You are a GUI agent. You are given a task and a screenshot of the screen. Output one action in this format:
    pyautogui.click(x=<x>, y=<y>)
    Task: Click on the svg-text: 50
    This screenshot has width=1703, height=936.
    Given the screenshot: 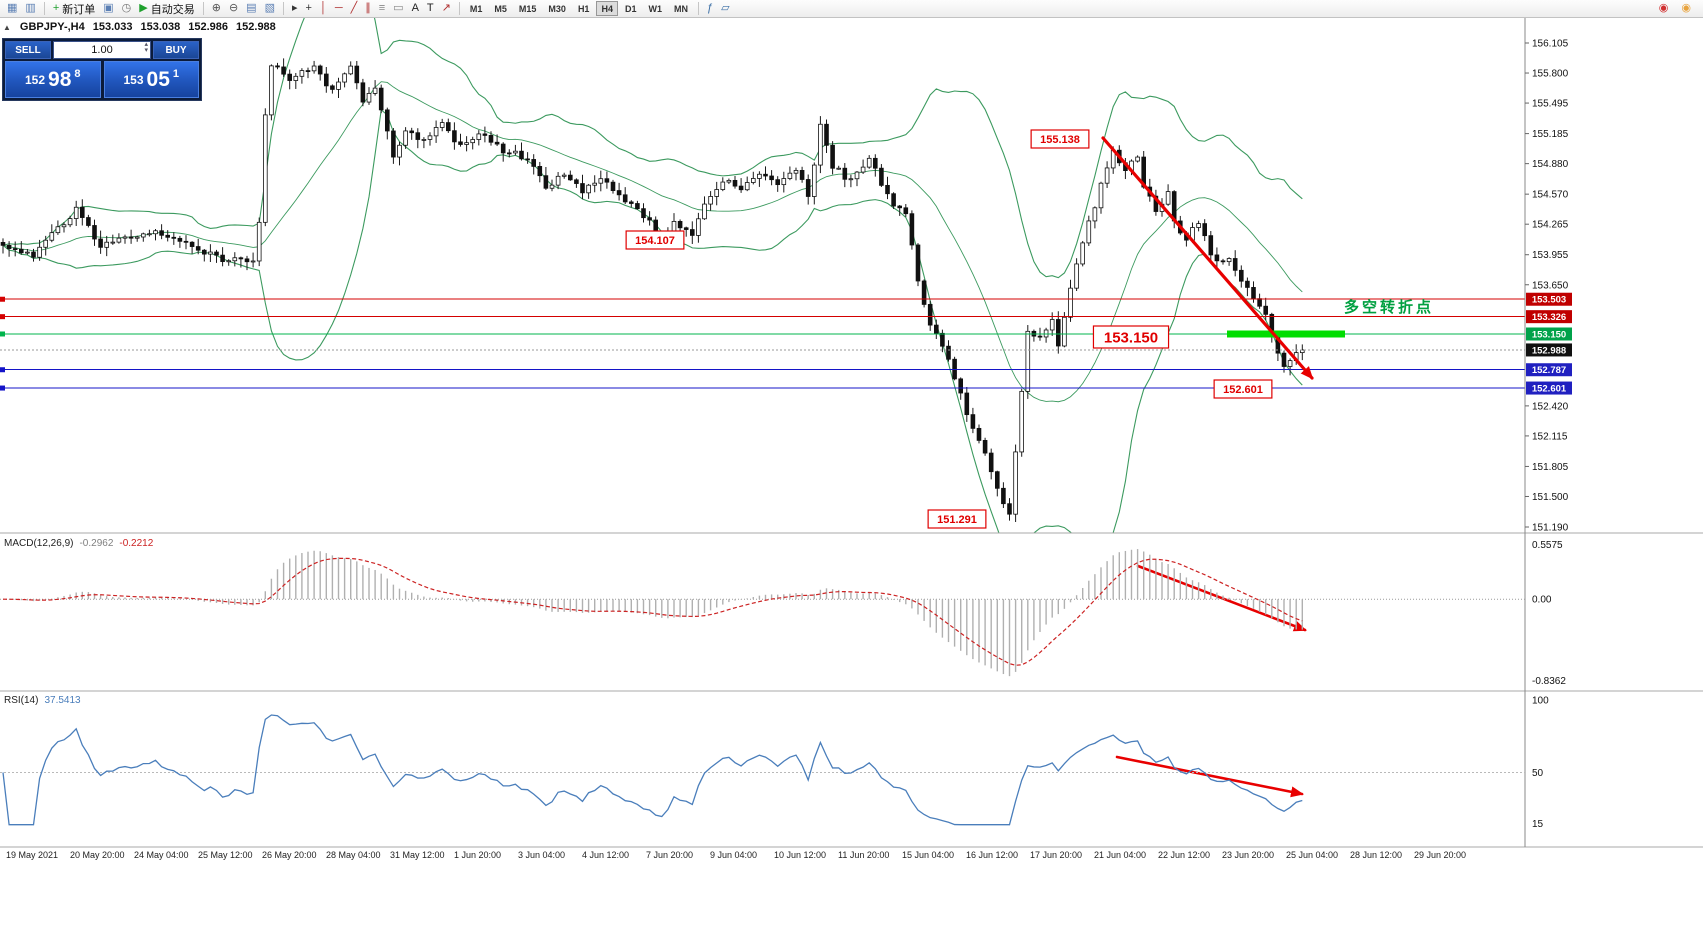 What is the action you would take?
    pyautogui.click(x=1538, y=773)
    